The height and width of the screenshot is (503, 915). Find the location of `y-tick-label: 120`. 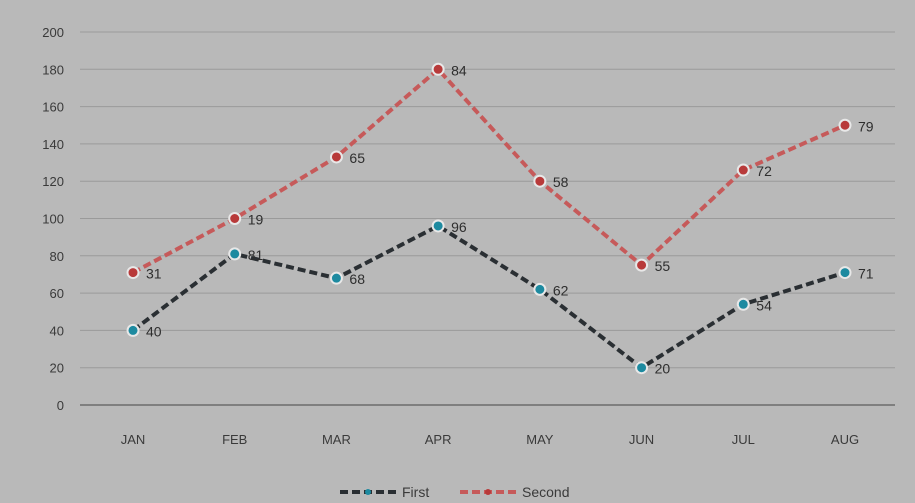

y-tick-label: 120 is located at coordinates (53, 181).